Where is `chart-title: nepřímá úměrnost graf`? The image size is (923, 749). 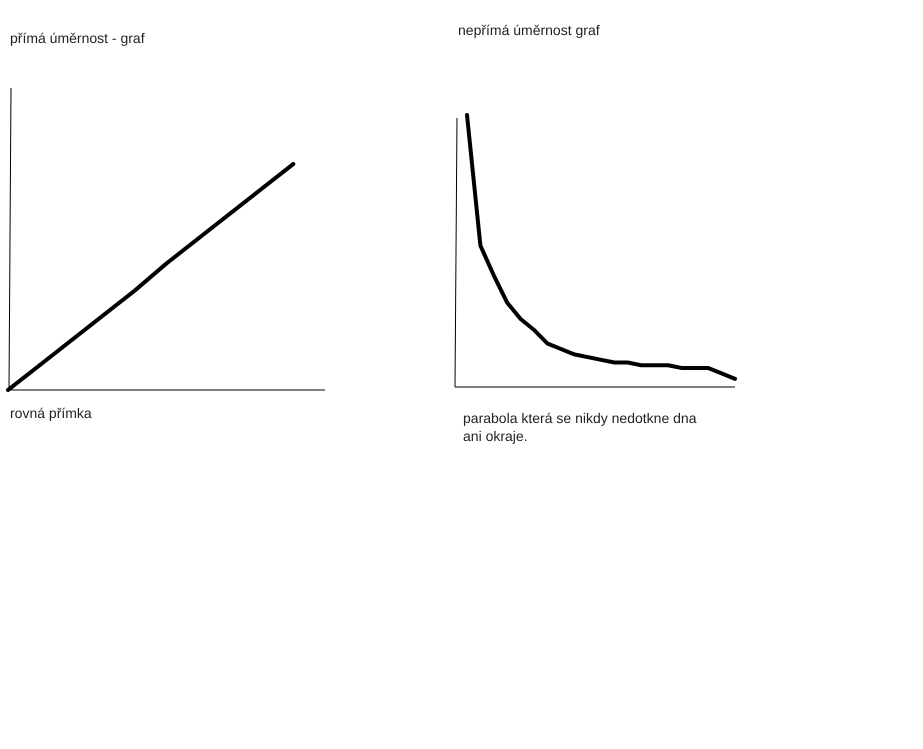 chart-title: nepřímá úměrnost graf is located at coordinates (529, 30).